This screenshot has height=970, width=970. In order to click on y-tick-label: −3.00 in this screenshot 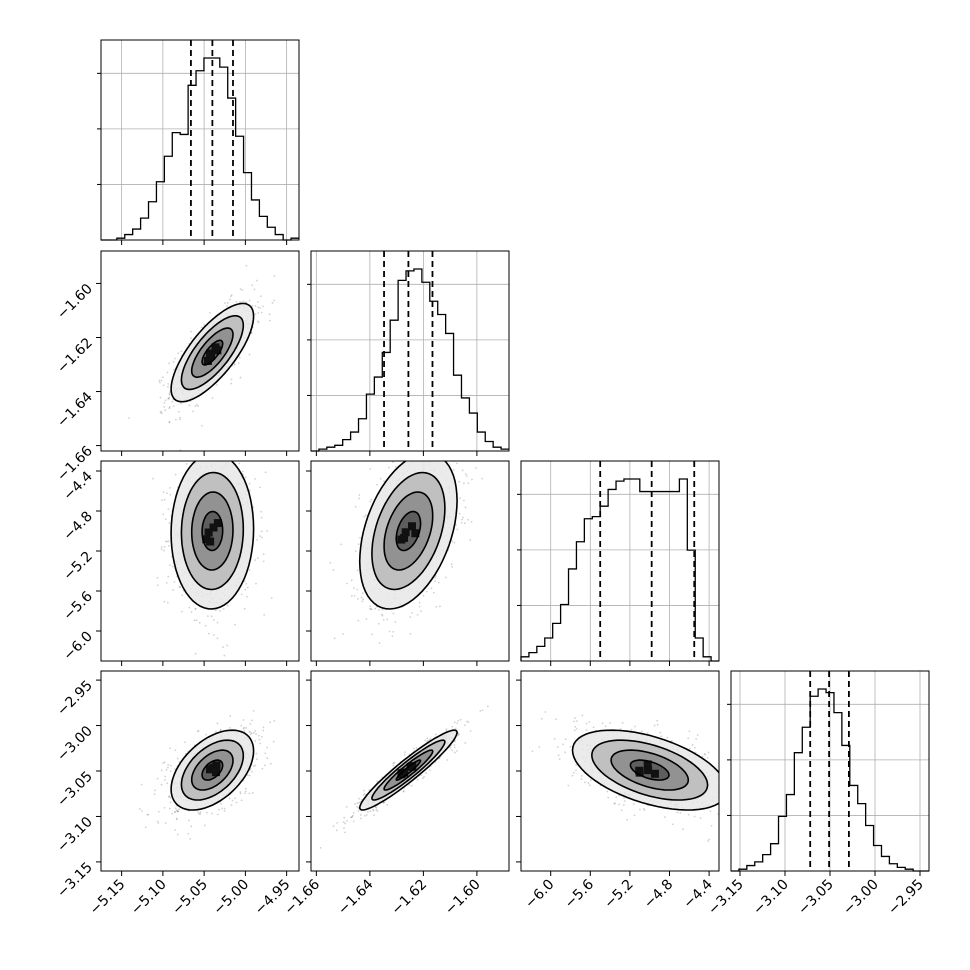, I will do `click(75, 744)`.